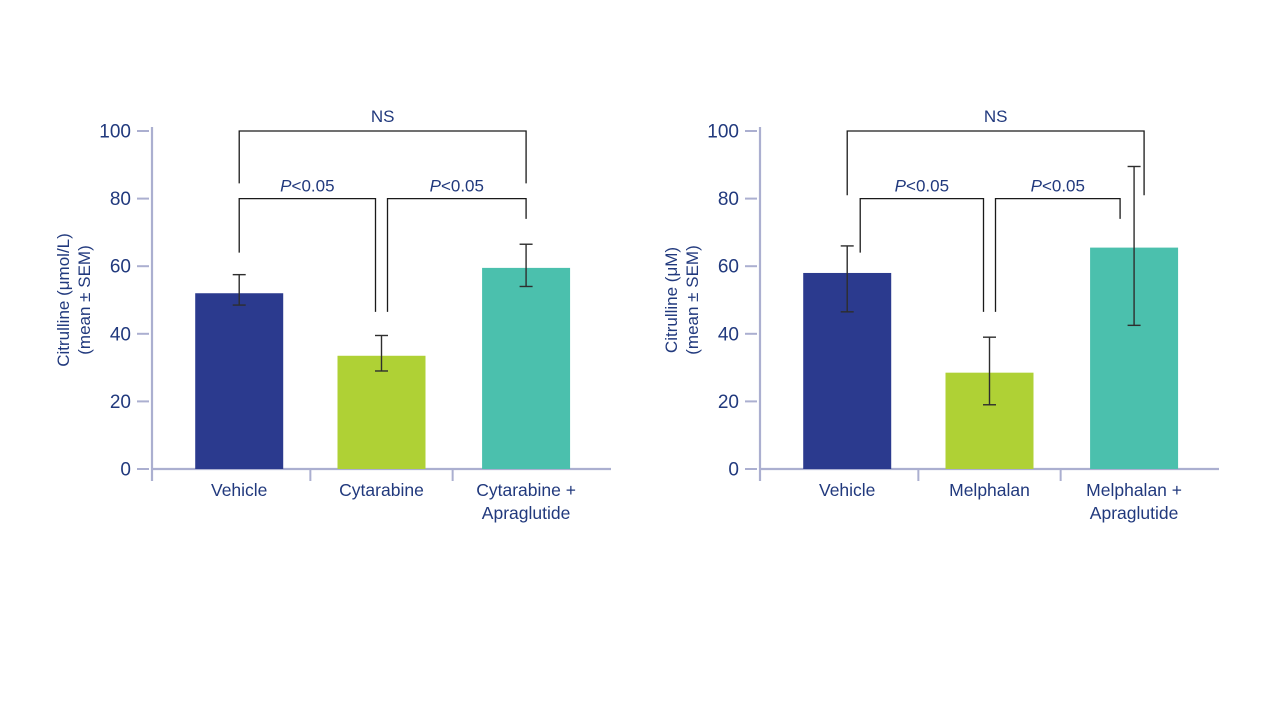 This screenshot has width=1280, height=720. Describe the element at coordinates (1134, 490) in the screenshot. I see `category-label: Melphalan +` at that location.